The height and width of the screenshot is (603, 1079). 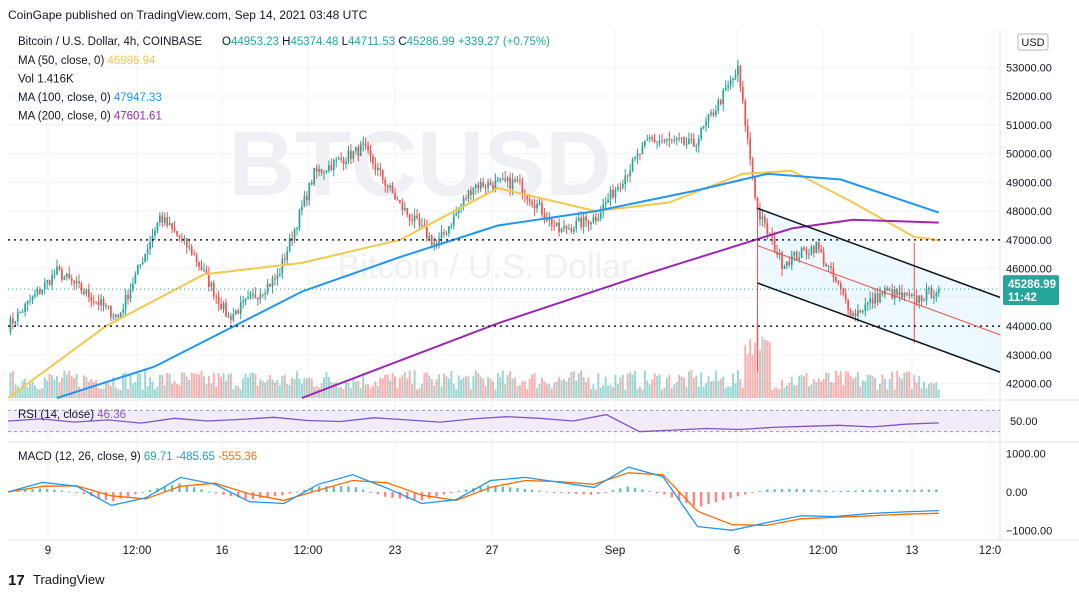 I want to click on time-tick-label: 13, so click(x=912, y=551).